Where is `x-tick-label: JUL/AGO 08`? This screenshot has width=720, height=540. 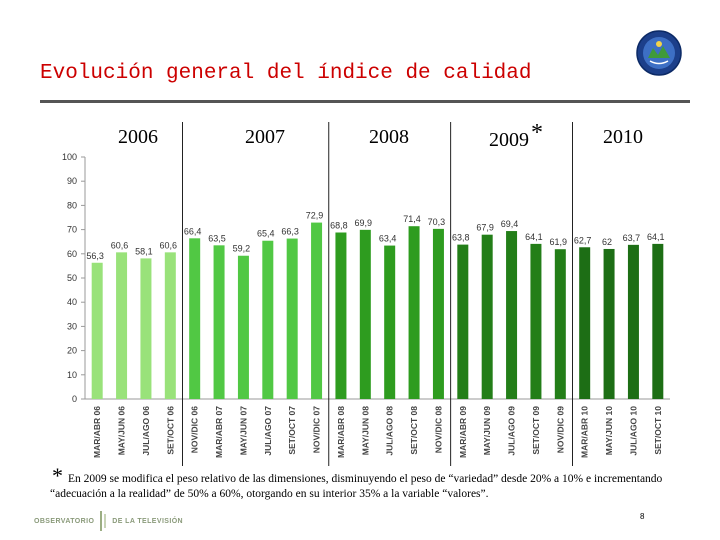 x-tick-label: JUL/AGO 08 is located at coordinates (390, 431).